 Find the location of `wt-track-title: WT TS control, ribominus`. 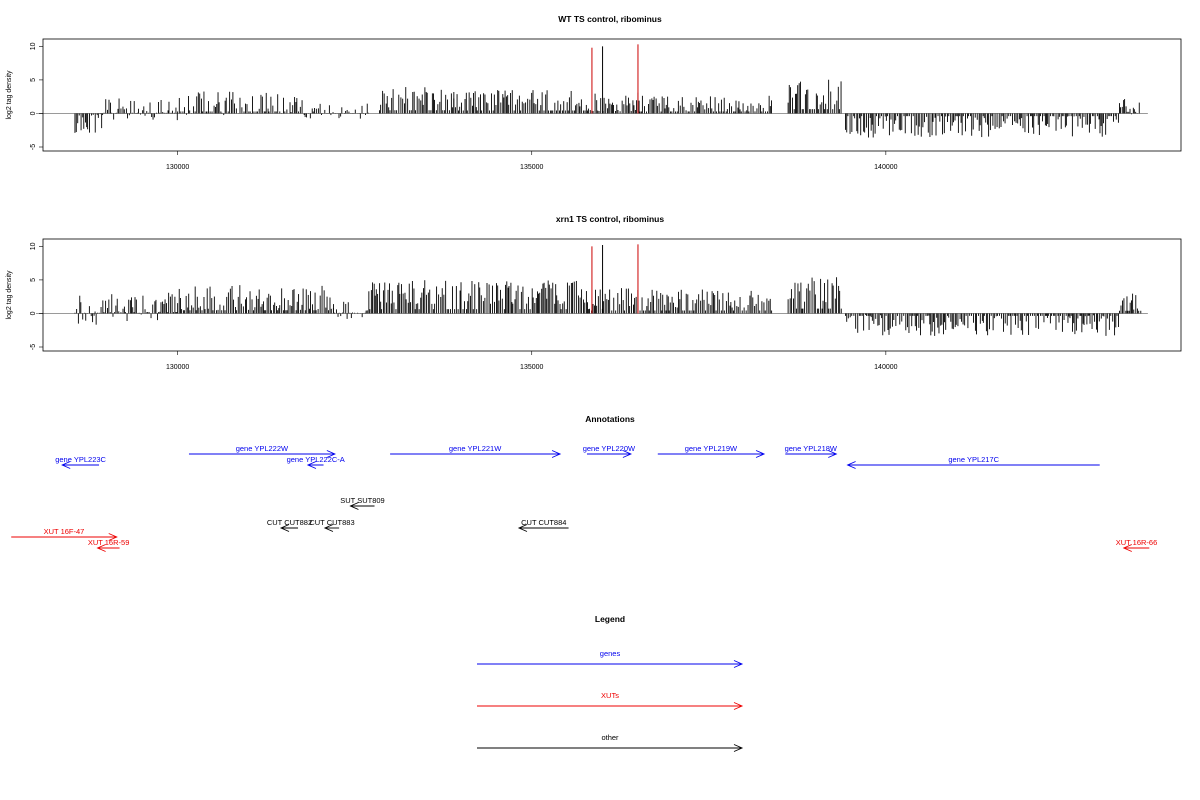

wt-track-title: WT TS control, ribominus is located at coordinates (610, 19).